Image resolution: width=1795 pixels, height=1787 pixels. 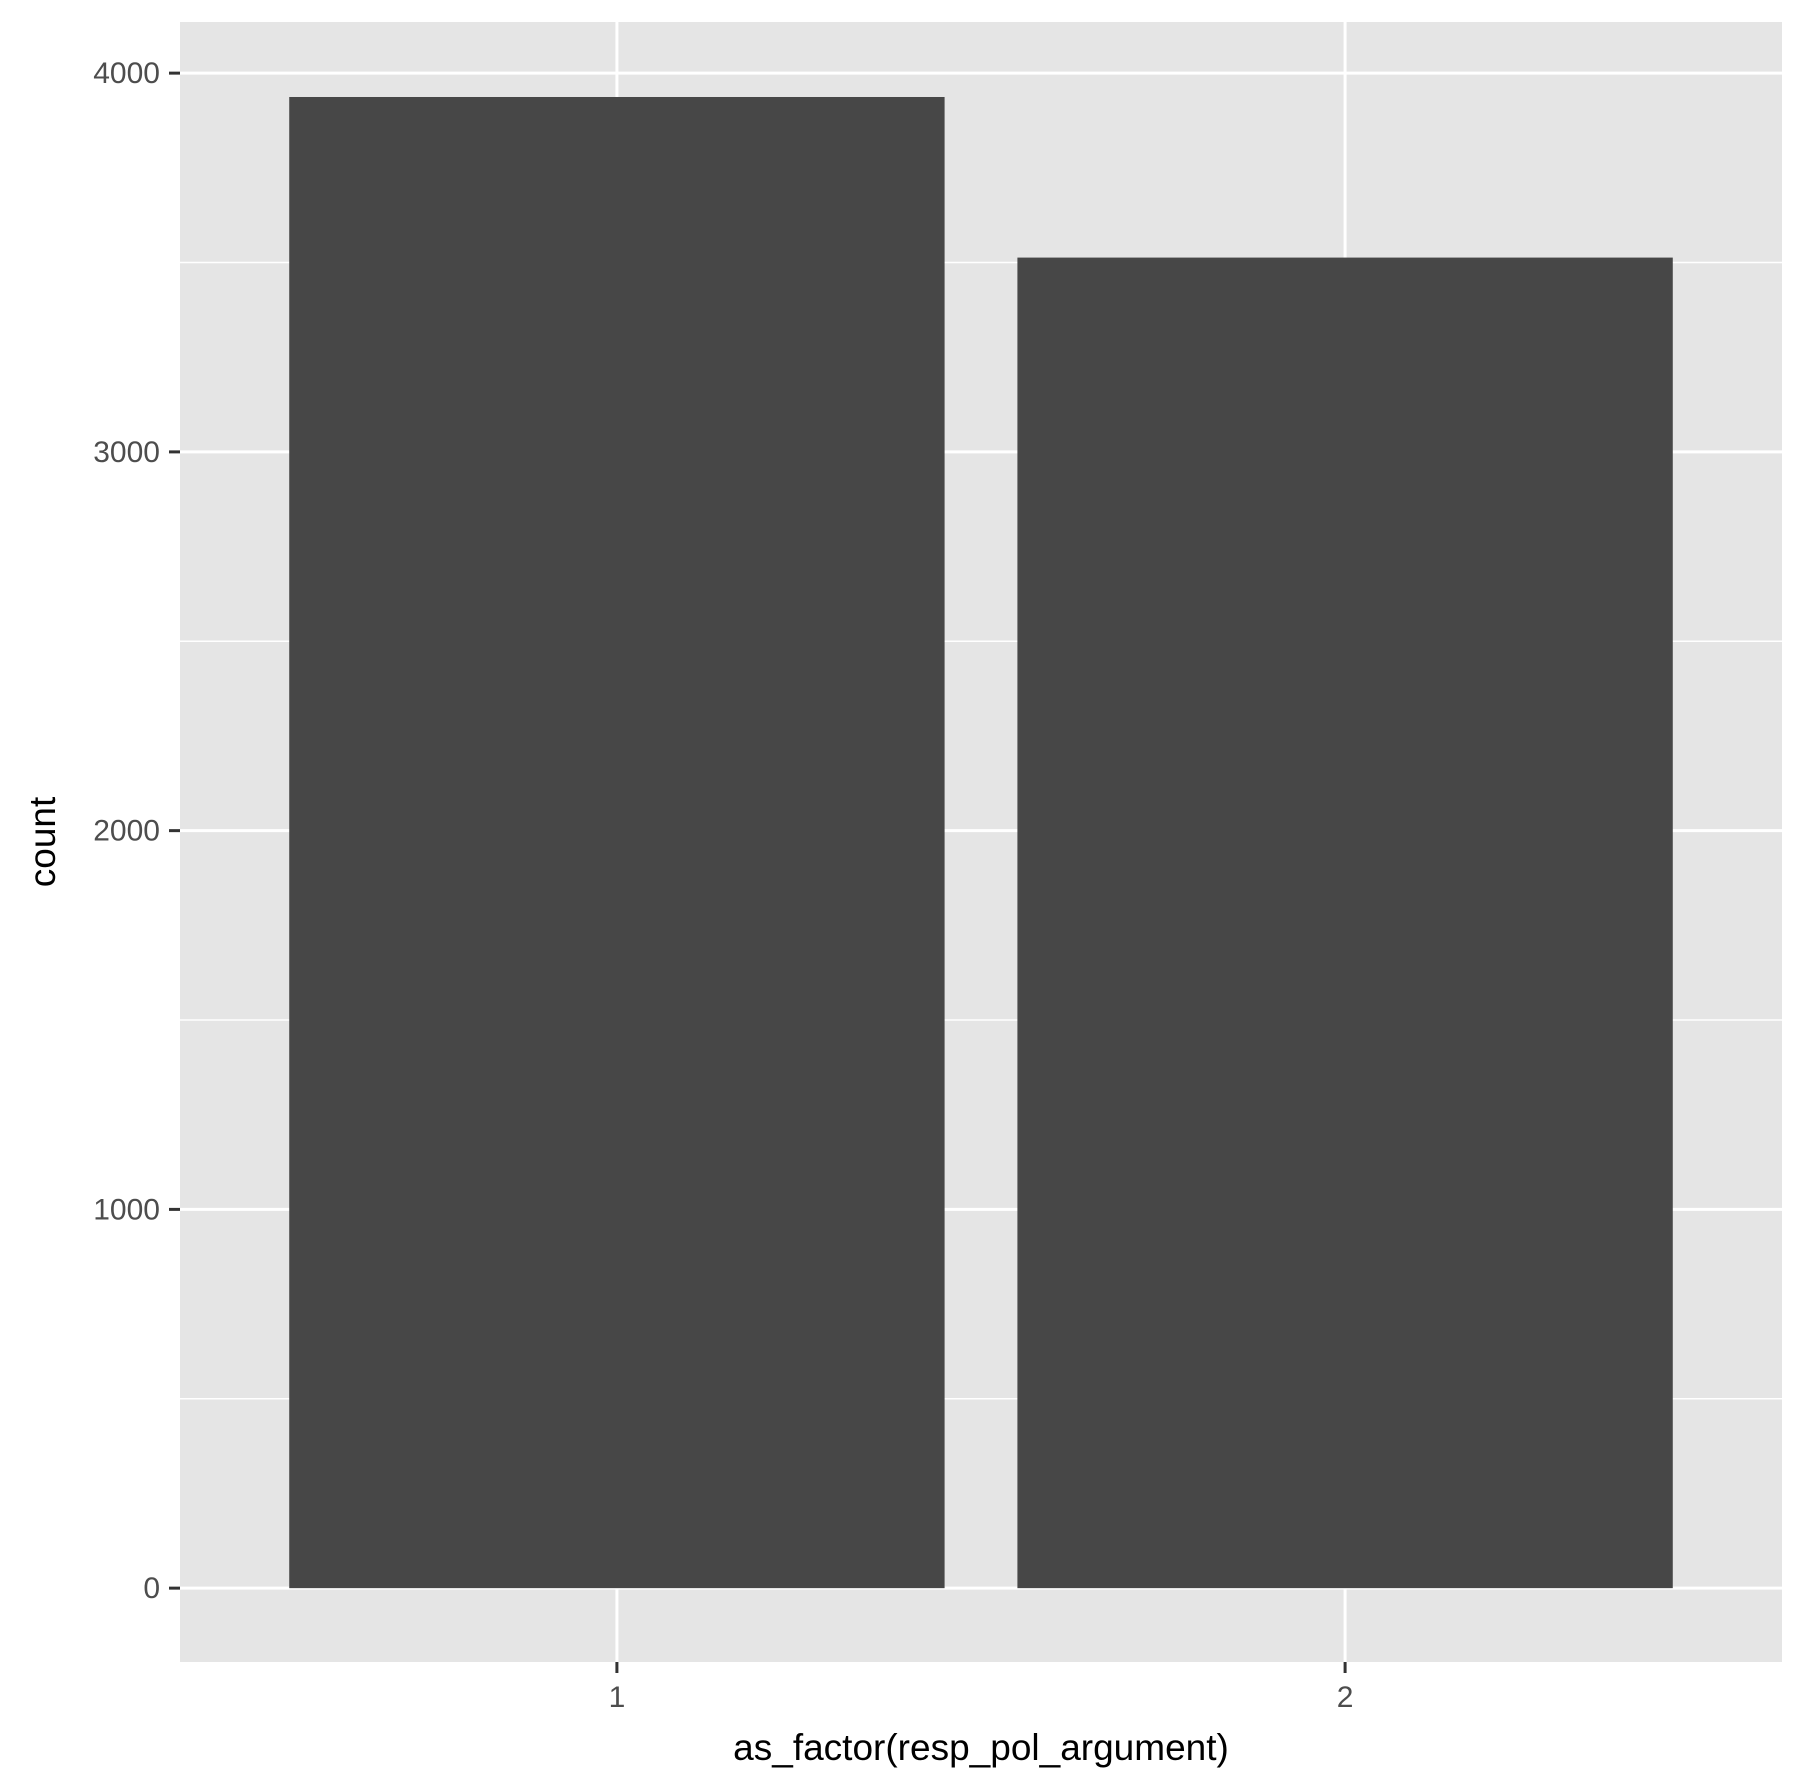 What do you see at coordinates (126, 831) in the screenshot?
I see `y-tick-label: 2000` at bounding box center [126, 831].